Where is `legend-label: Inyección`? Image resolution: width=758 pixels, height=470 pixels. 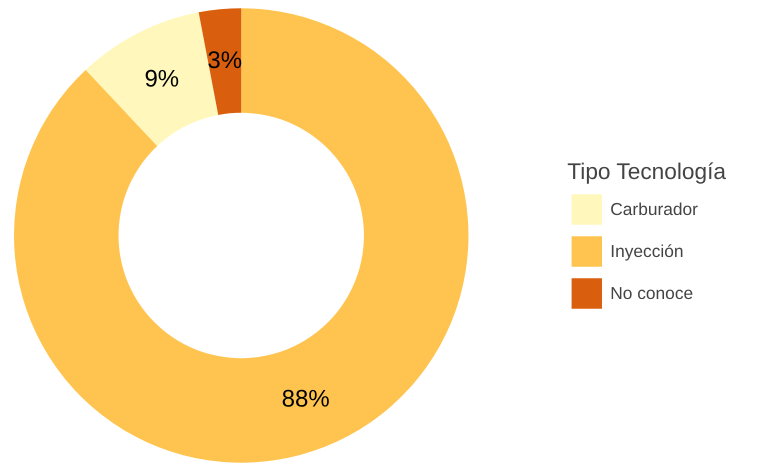 legend-label: Inyección is located at coordinates (647, 251).